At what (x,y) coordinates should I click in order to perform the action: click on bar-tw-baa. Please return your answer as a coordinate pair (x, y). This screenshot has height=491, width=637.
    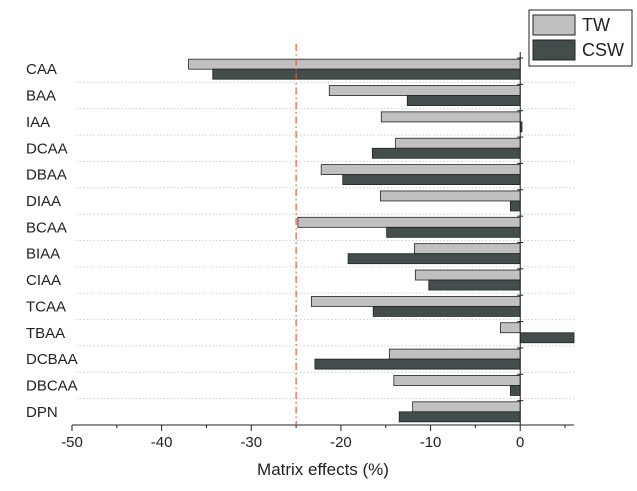
    Looking at the image, I should click on (424, 90).